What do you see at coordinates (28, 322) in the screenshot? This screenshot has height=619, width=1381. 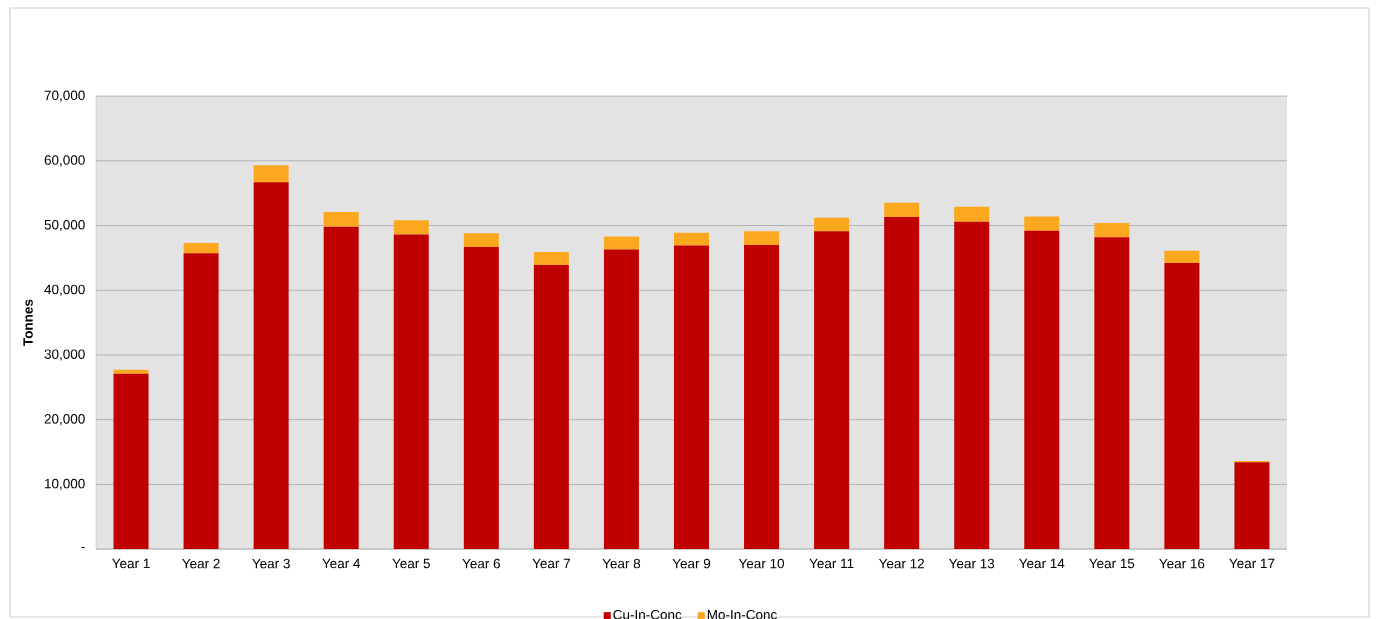 I see `y-axis-title: Tonnes` at bounding box center [28, 322].